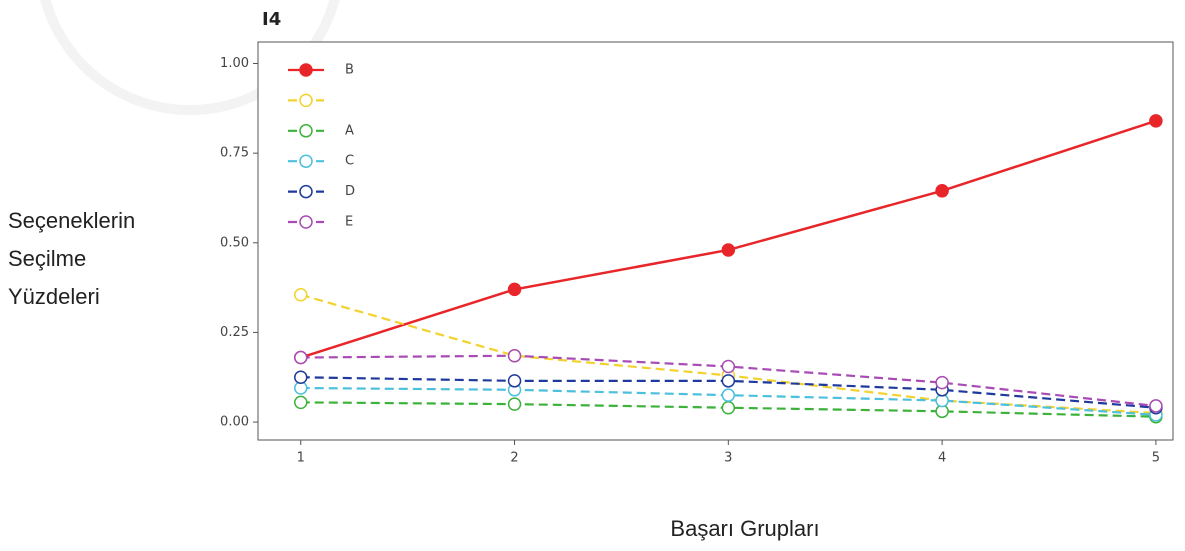 The image size is (1185, 551). What do you see at coordinates (514, 458) in the screenshot?
I see `x-tick-label: 2` at bounding box center [514, 458].